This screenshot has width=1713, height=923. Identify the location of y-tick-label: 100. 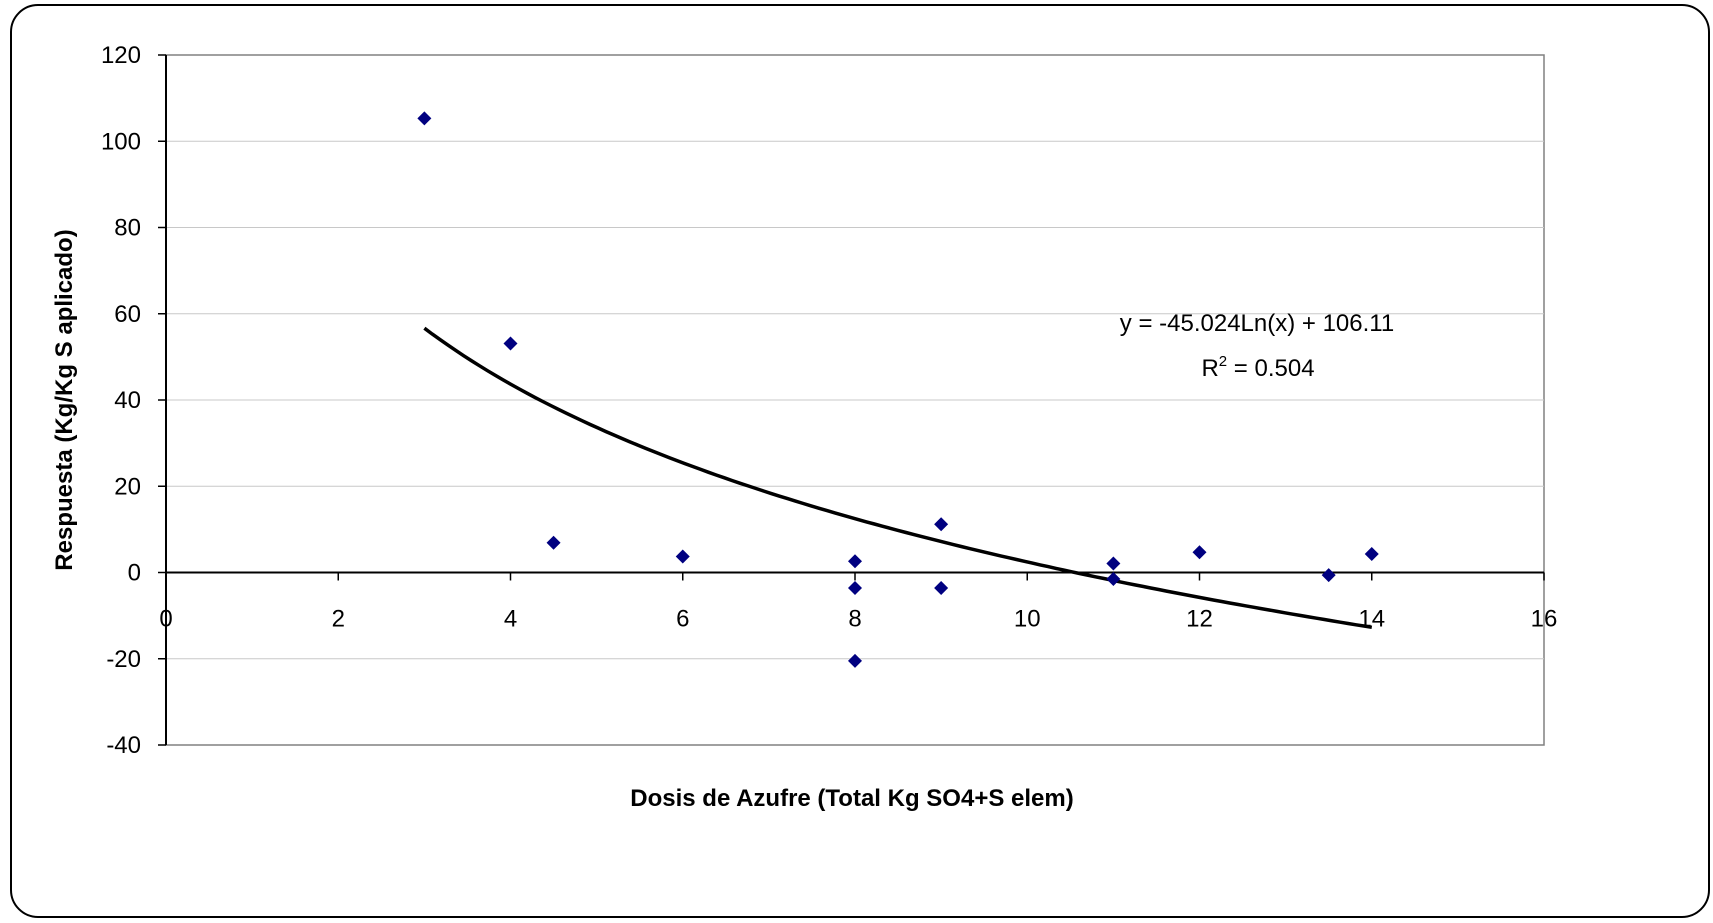
(121, 141).